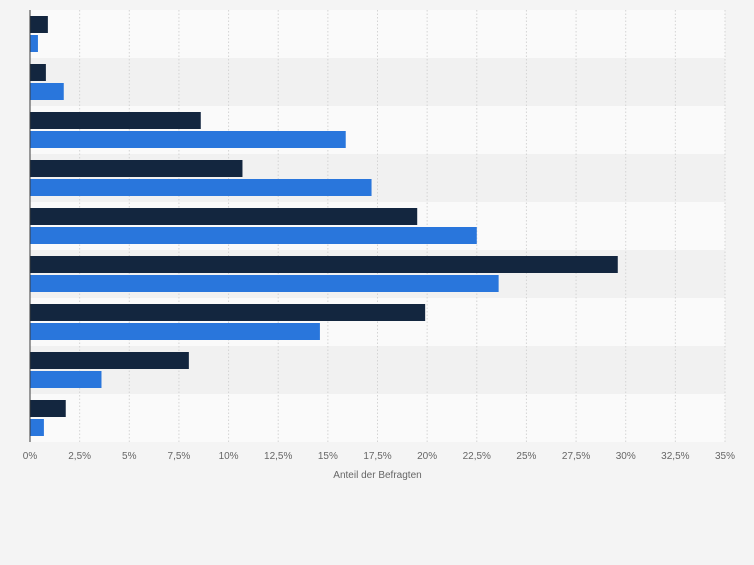 The image size is (754, 565). What do you see at coordinates (30, 456) in the screenshot?
I see `x-tick-label: 0%` at bounding box center [30, 456].